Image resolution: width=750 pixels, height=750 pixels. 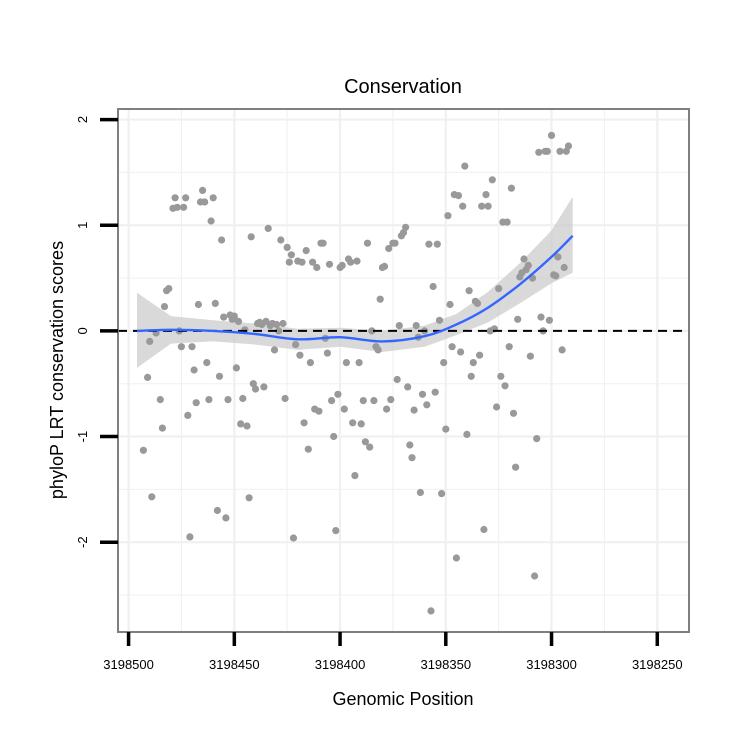 What do you see at coordinates (57, 370) in the screenshot?
I see `y-axis-title: phyloP LRT conservation scores` at bounding box center [57, 370].